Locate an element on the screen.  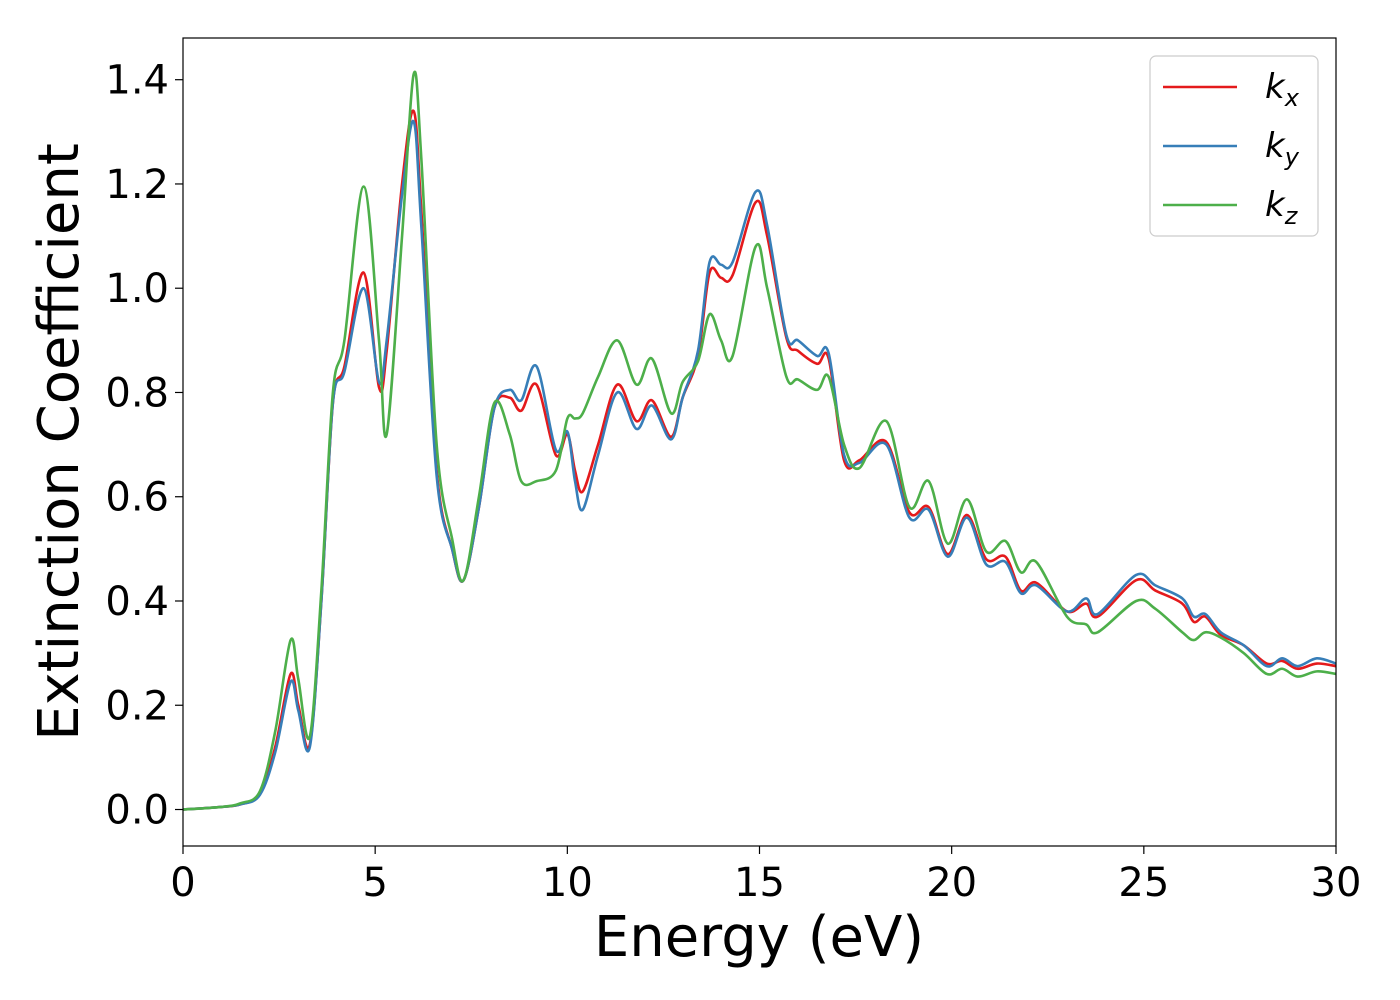
y-tick-label: 0.4 is located at coordinates (137, 602).